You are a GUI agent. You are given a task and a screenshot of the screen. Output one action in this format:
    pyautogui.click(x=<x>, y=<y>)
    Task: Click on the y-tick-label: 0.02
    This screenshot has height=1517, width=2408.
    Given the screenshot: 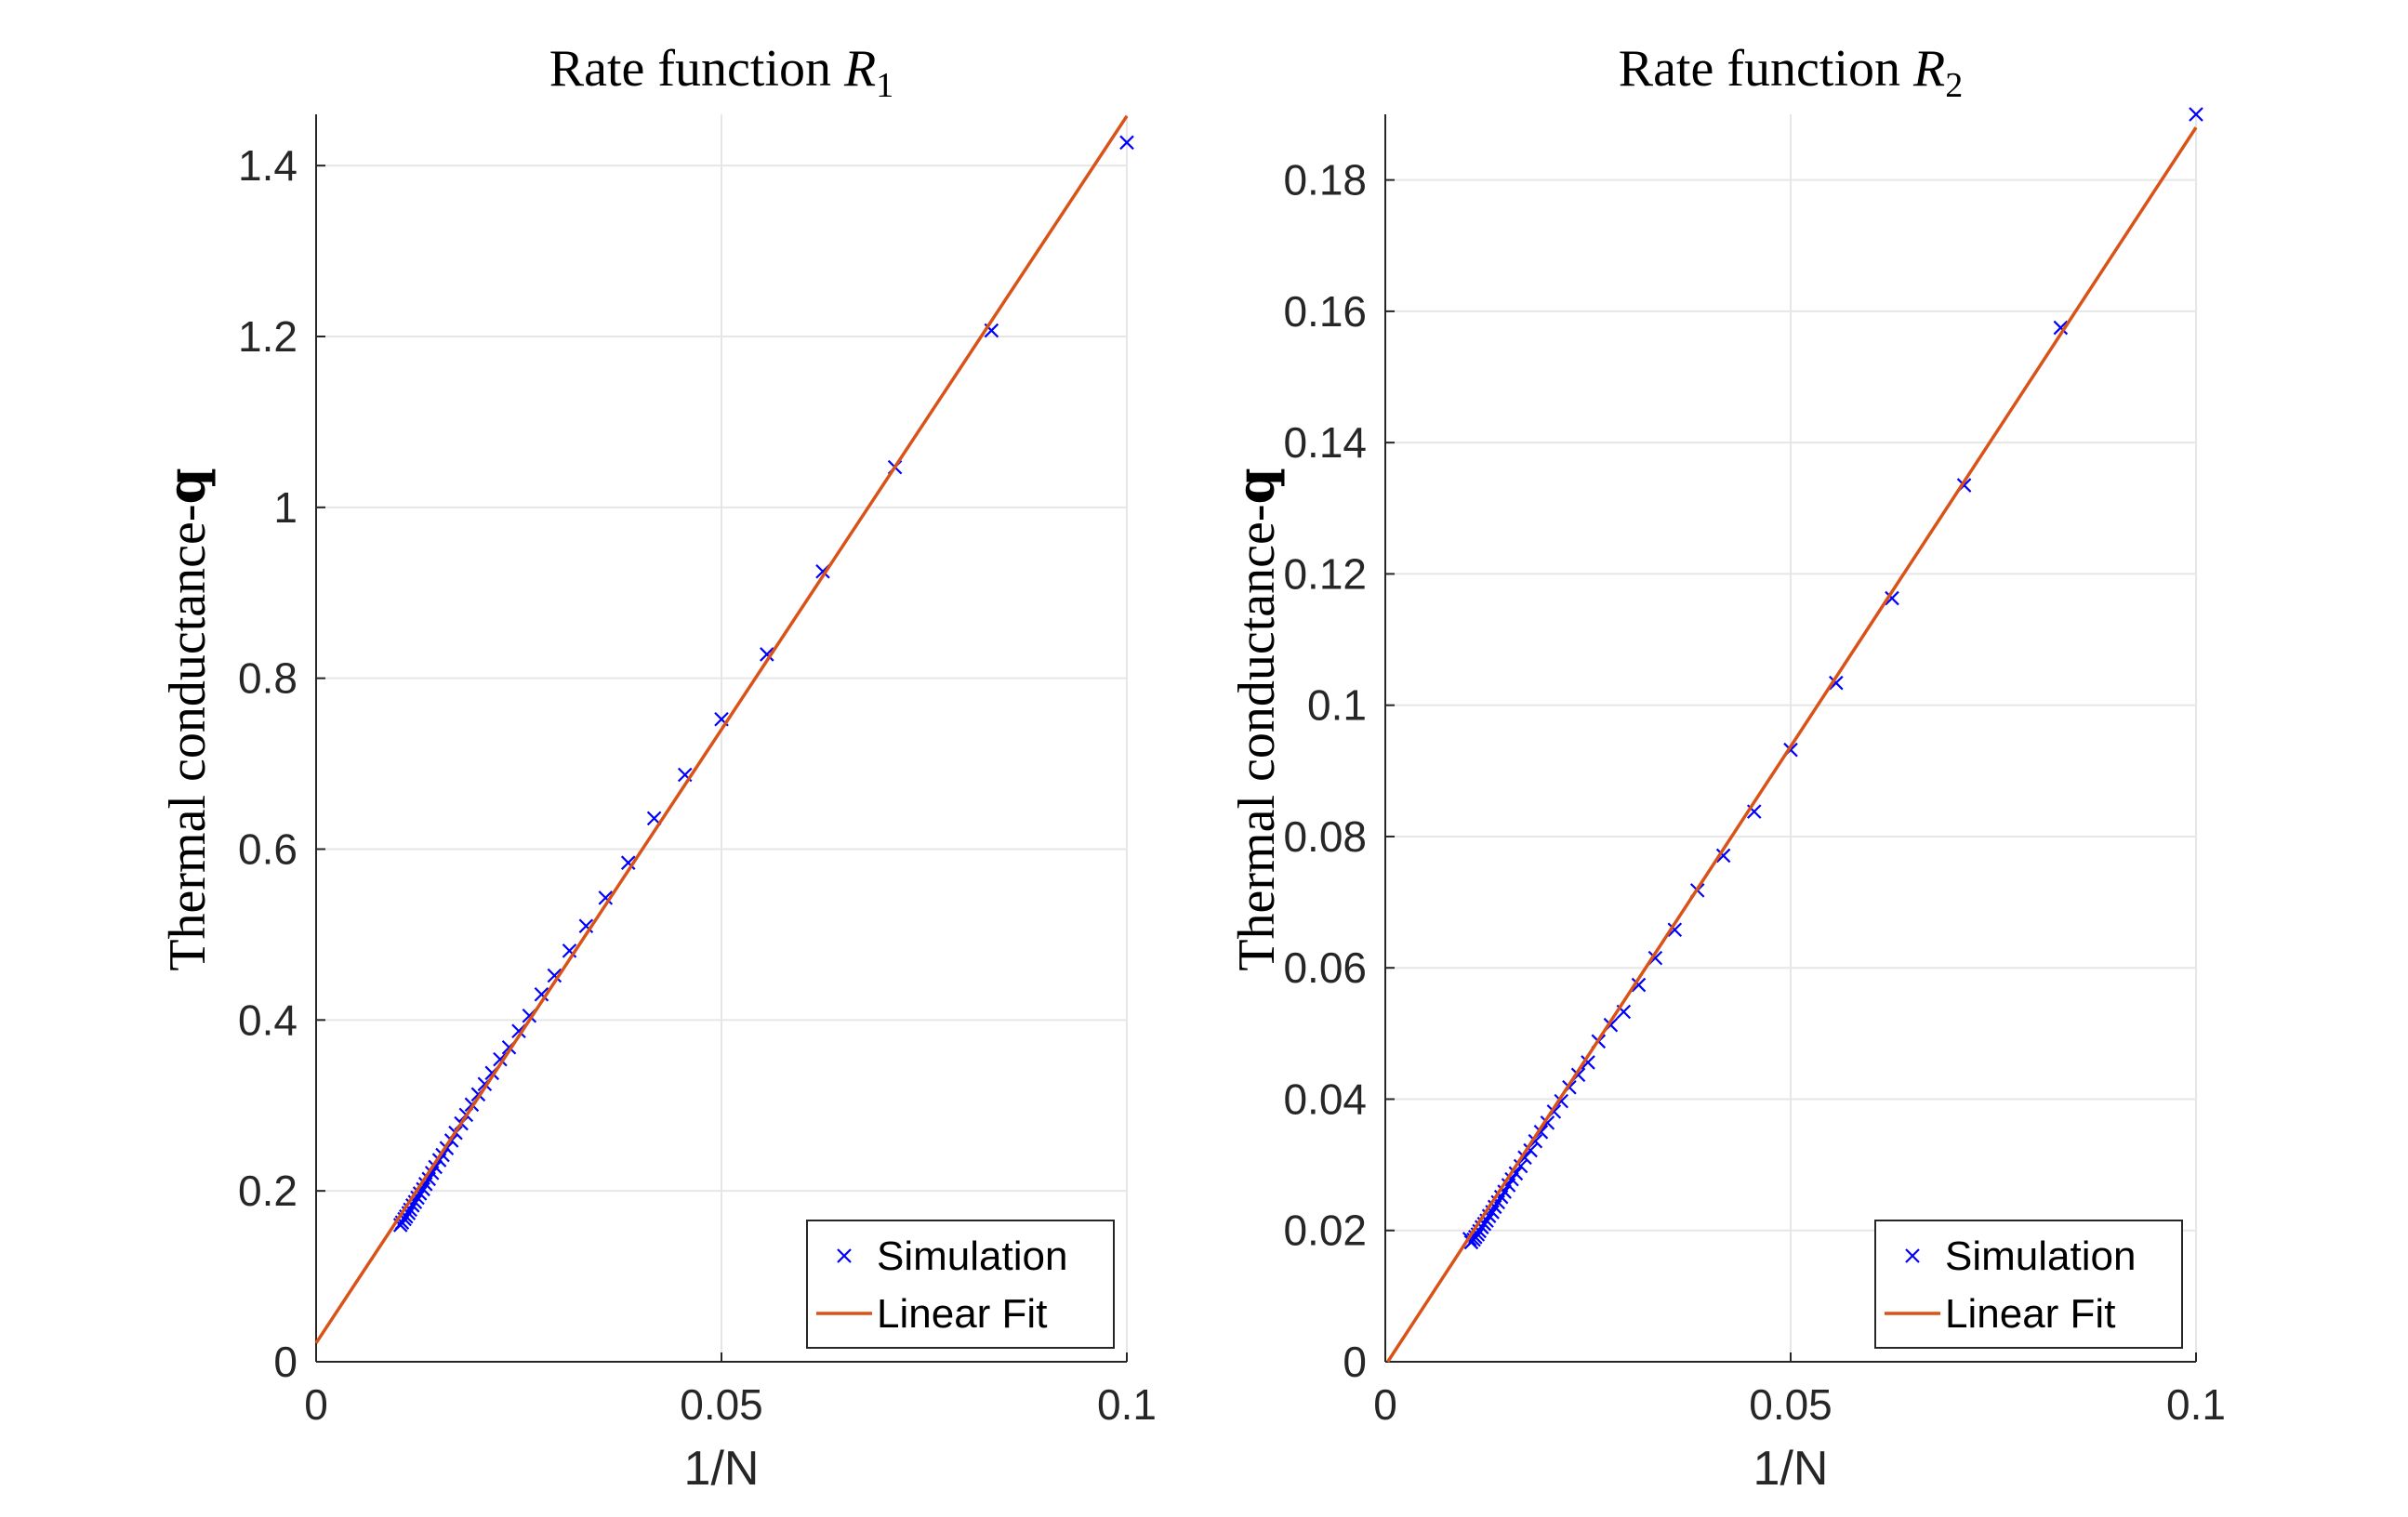 What is the action you would take?
    pyautogui.click(x=1325, y=1231)
    